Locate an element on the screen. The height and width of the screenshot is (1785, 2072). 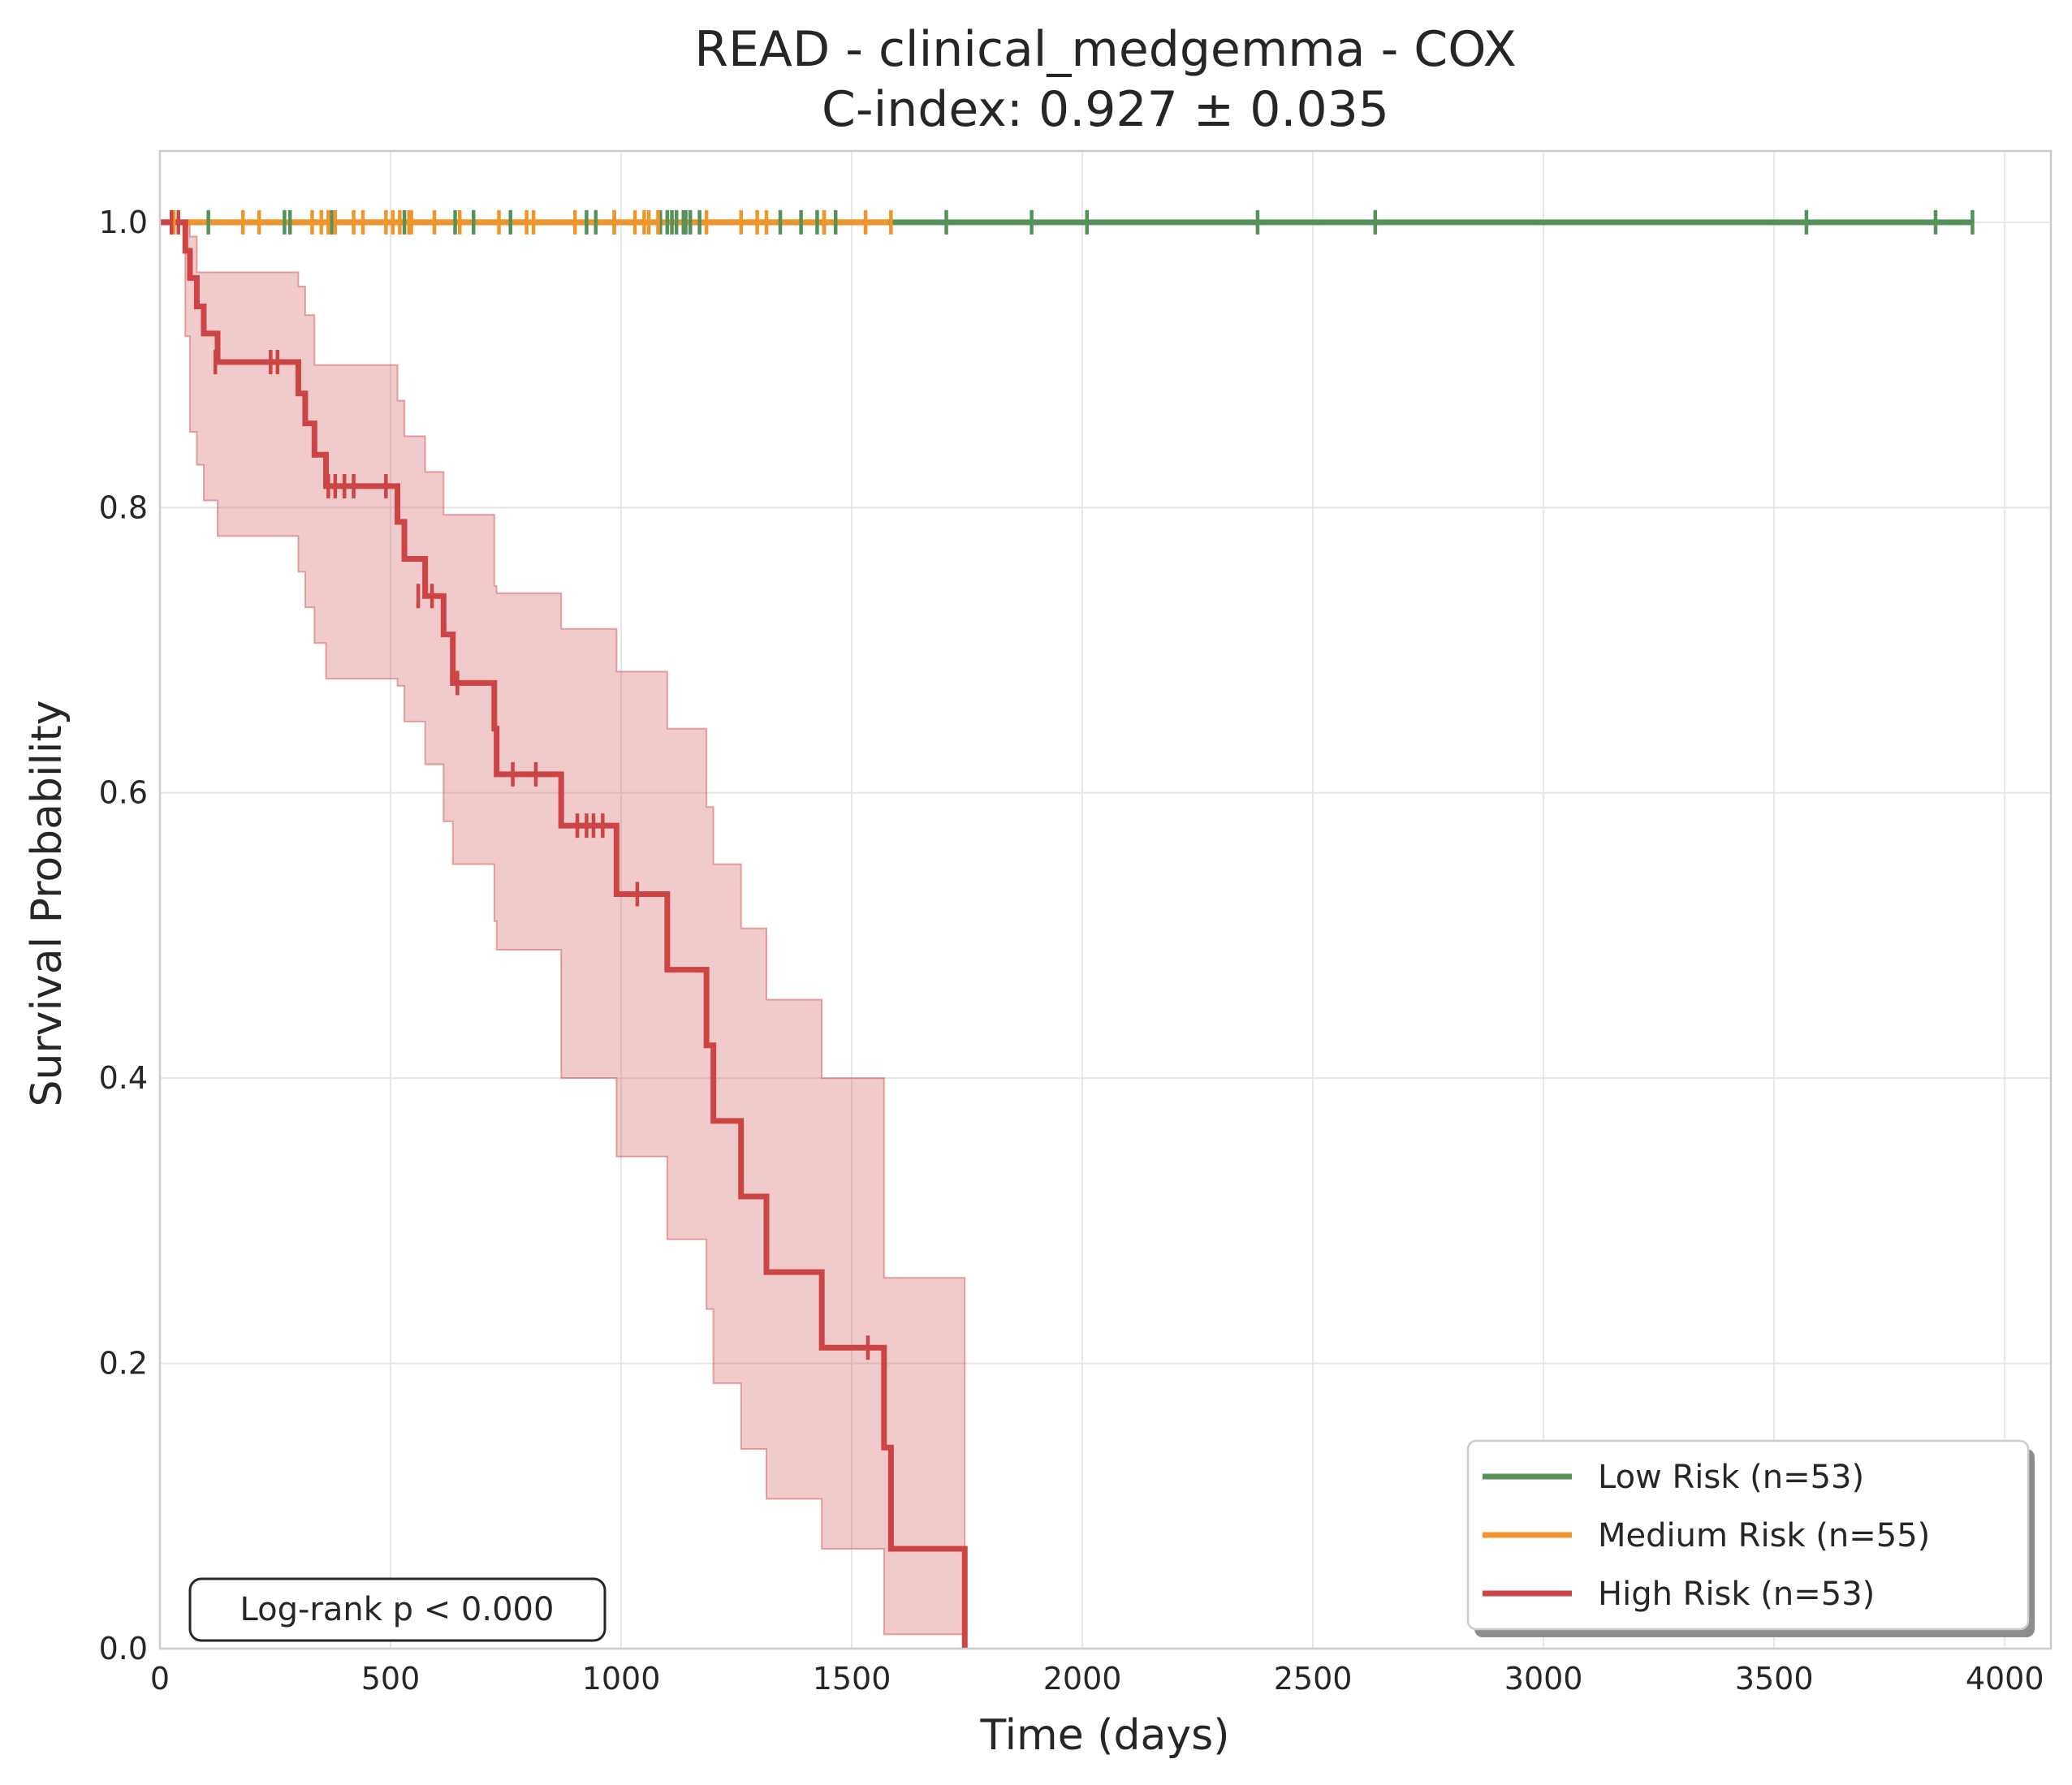
y-tick-label: 1.0 is located at coordinates (123, 223).